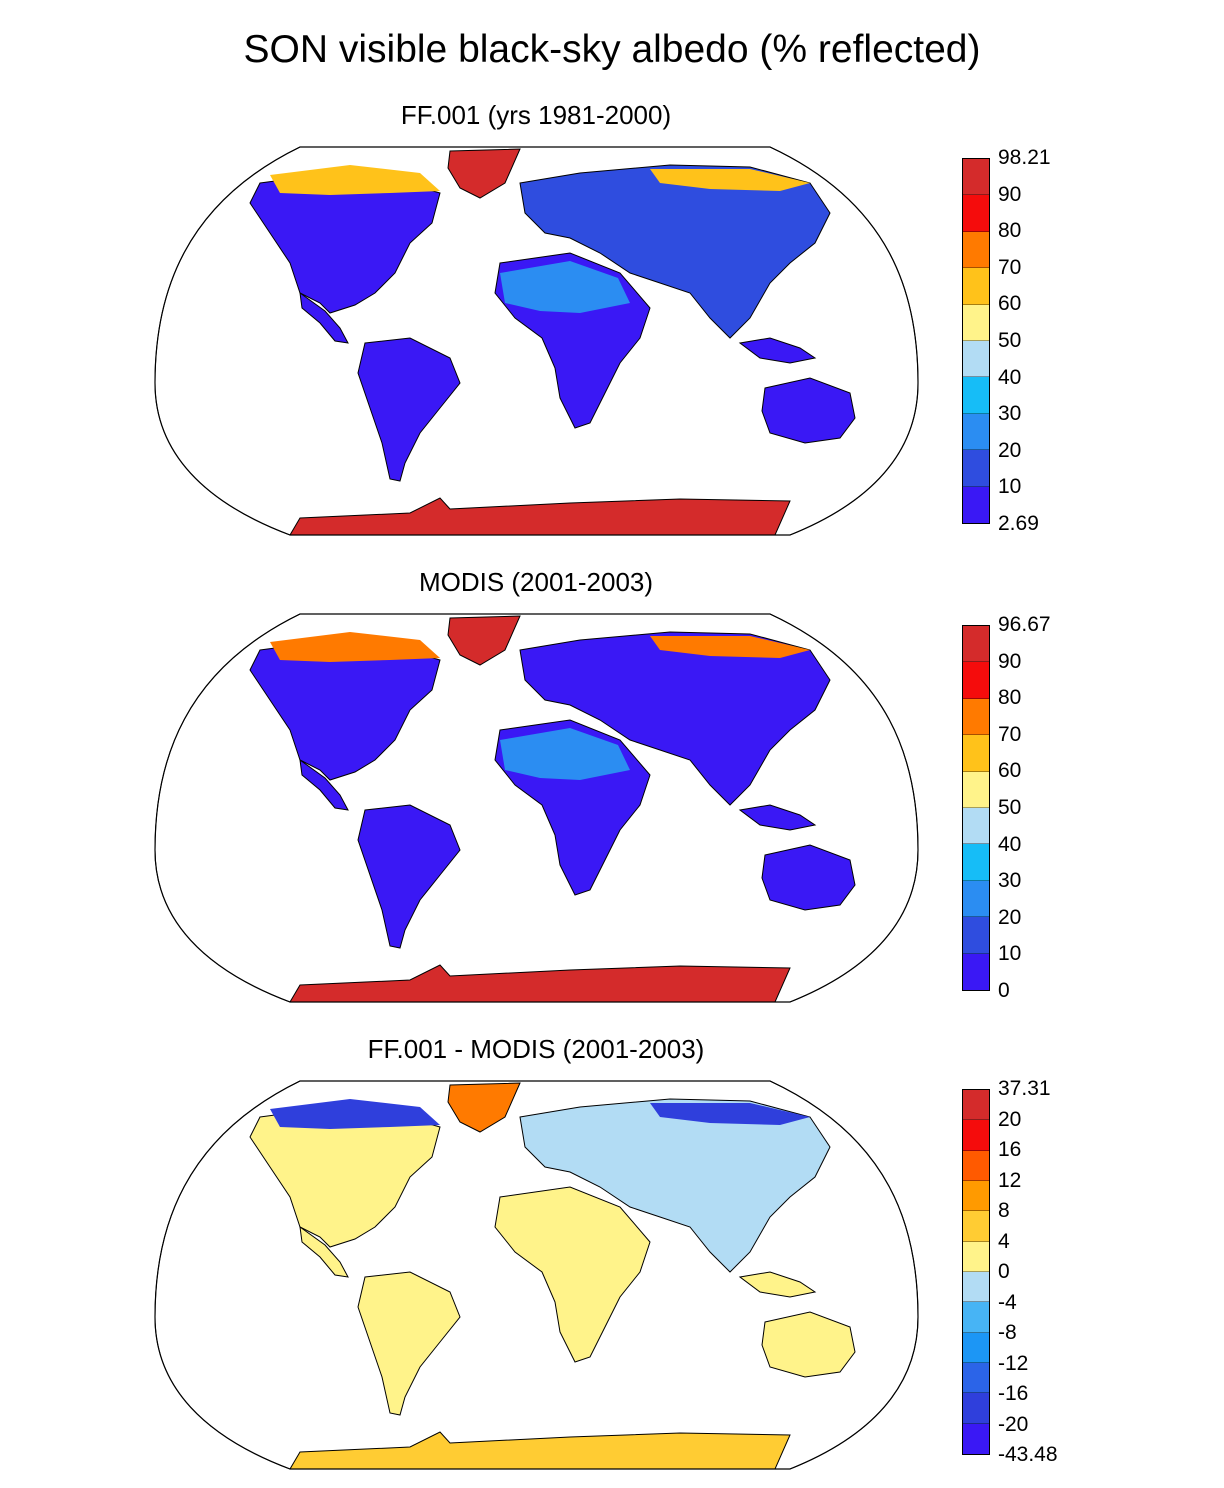 The image size is (1224, 1488). I want to click on colorbar-tick-label: 98.21, so click(1024, 157).